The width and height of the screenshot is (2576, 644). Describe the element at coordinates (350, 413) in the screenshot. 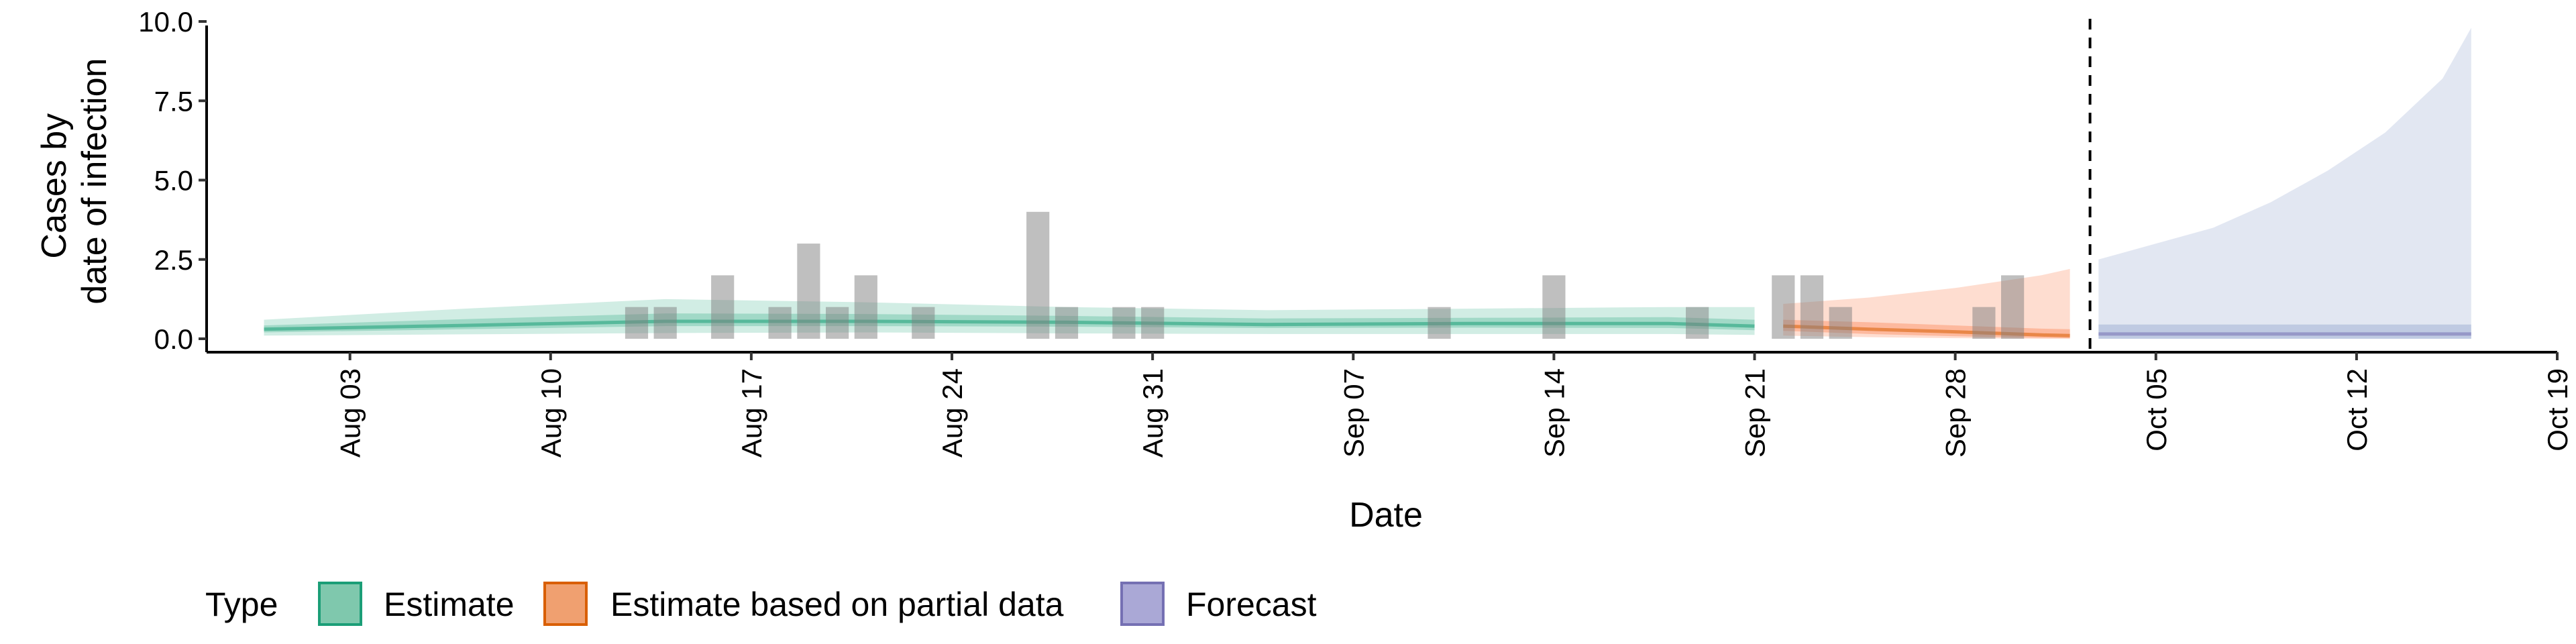

I see `x-tick-label: Aug 03` at that location.